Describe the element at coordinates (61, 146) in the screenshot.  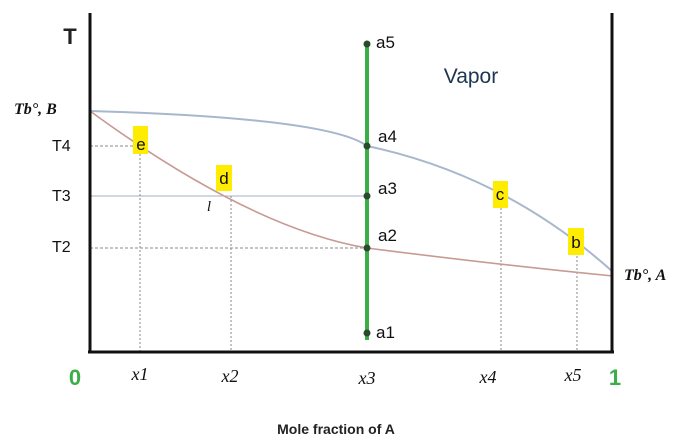
I see `t4-label: T4` at that location.